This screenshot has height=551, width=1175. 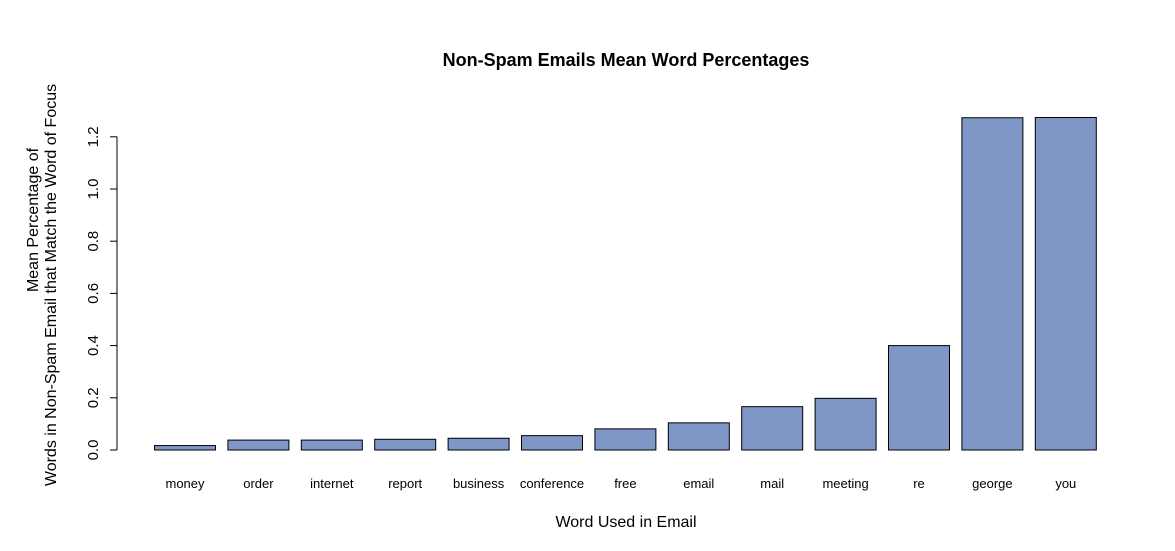 I want to click on bar-re, so click(x=919, y=398).